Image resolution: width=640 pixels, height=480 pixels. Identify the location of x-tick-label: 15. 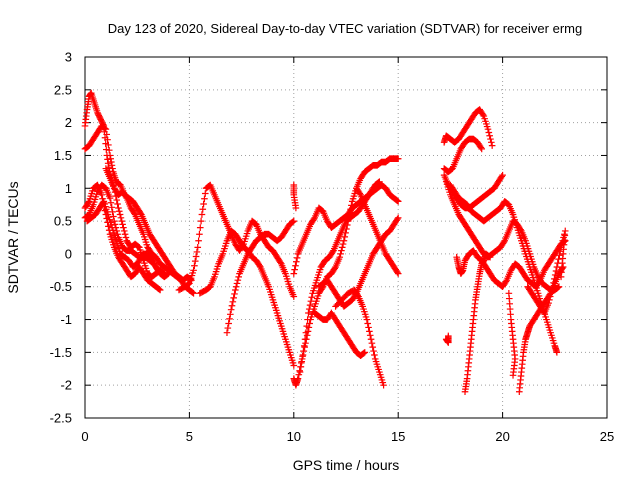
(398, 436).